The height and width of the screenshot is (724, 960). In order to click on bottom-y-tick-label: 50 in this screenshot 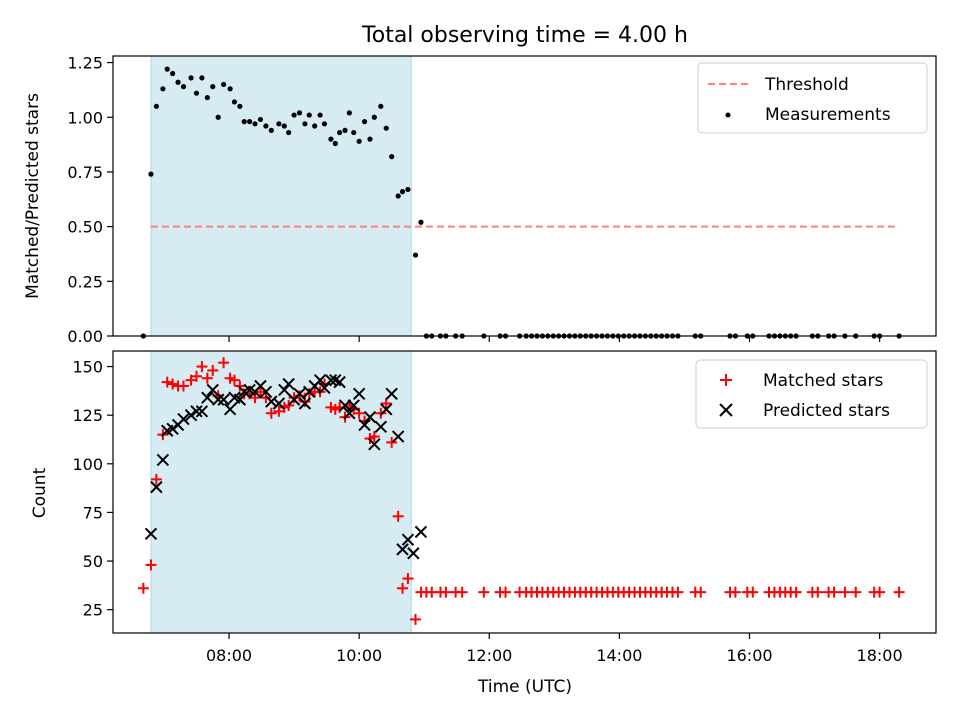, I will do `click(93, 561)`.